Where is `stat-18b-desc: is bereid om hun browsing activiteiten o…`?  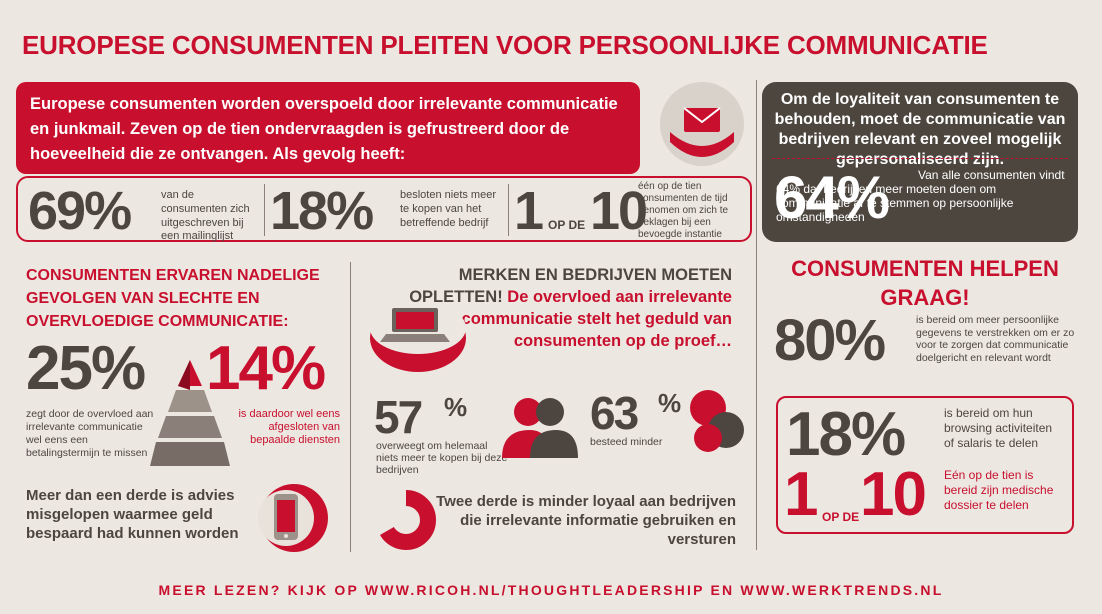 stat-18b-desc: is bereid om hun browsing activiteiten o… is located at coordinates (998, 428).